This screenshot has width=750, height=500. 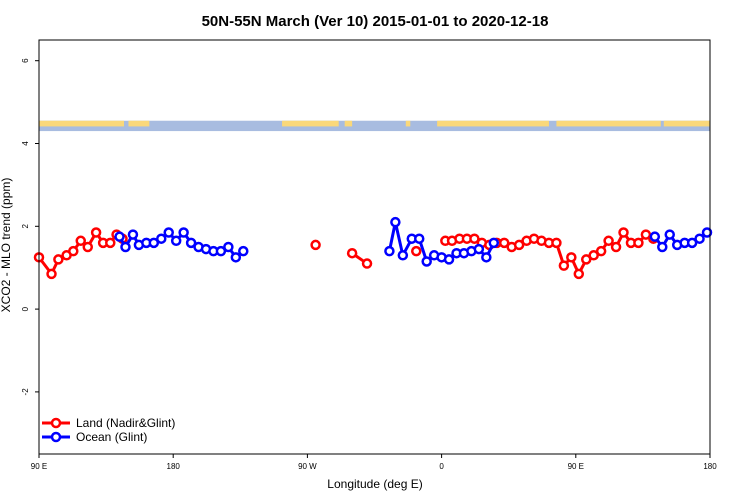 I want to click on land-ocean-band, so click(x=374, y=126).